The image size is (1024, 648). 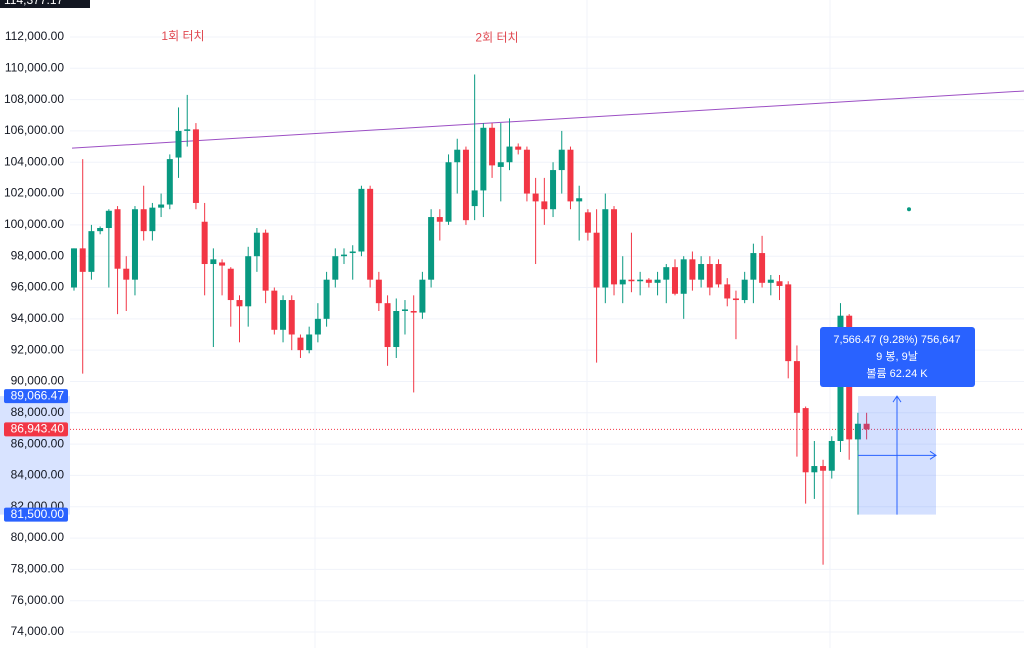 What do you see at coordinates (38, 475) in the screenshot?
I see `y-tick-label: 84,000.00` at bounding box center [38, 475].